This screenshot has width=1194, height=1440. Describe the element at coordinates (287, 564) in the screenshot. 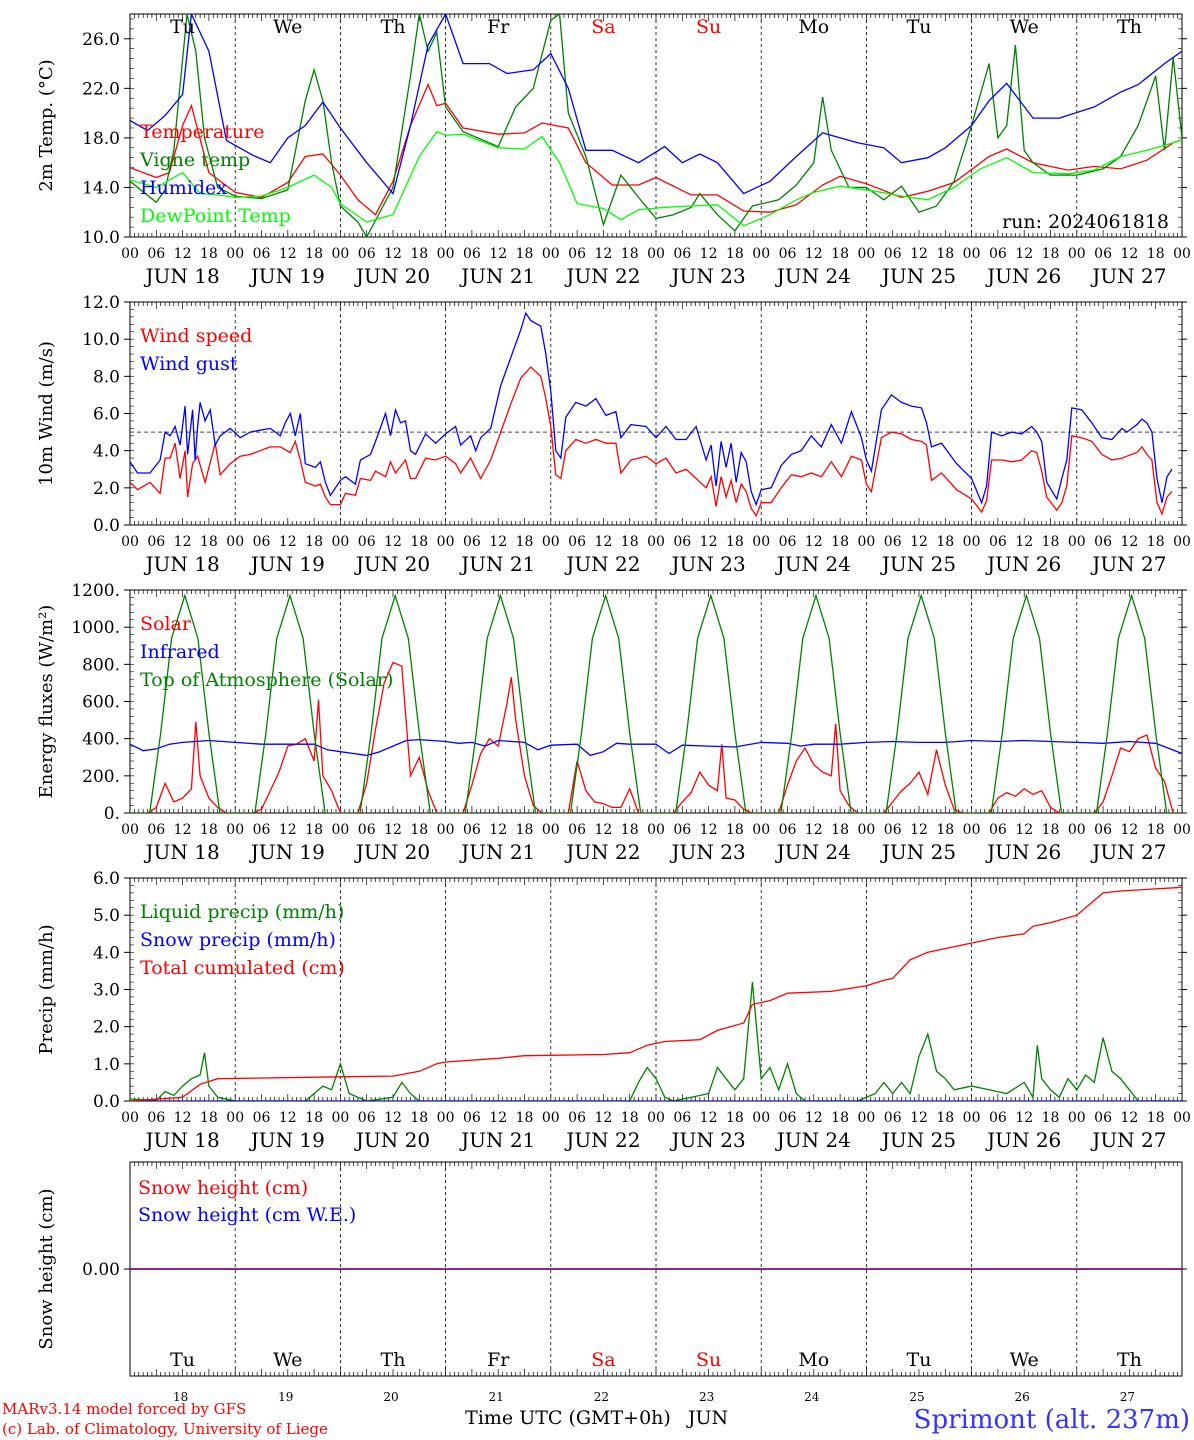

I see `date-label: JUN 19` at that location.